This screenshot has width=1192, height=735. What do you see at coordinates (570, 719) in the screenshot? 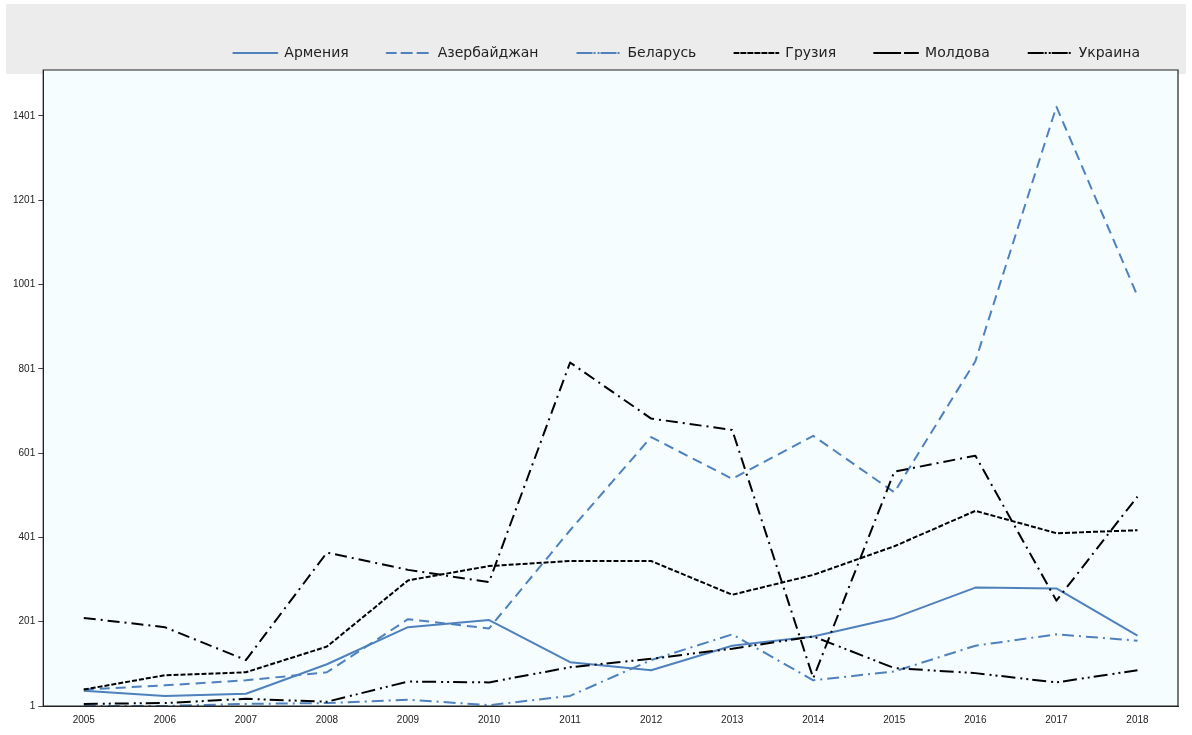
I see `x-tick-label: 2011` at bounding box center [570, 719].